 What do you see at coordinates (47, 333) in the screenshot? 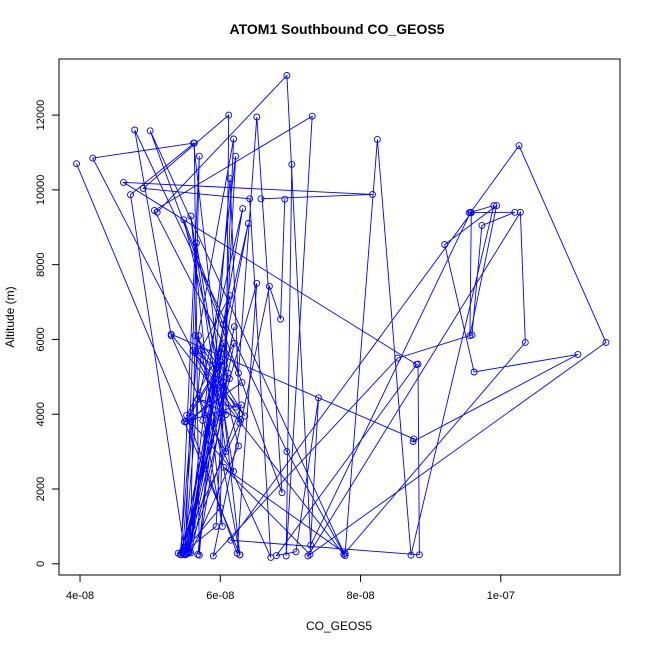
I see `y-axis: 0 2000 4000 6000 8000 10000 12000` at bounding box center [47, 333].